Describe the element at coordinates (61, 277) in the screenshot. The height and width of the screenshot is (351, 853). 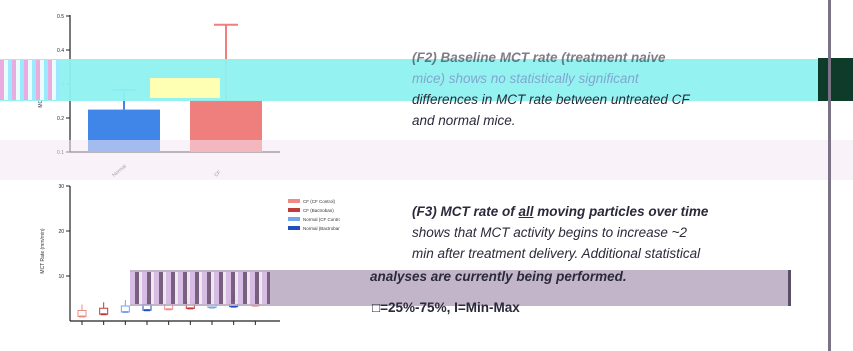
I see `y-tick-label: 10` at that location.